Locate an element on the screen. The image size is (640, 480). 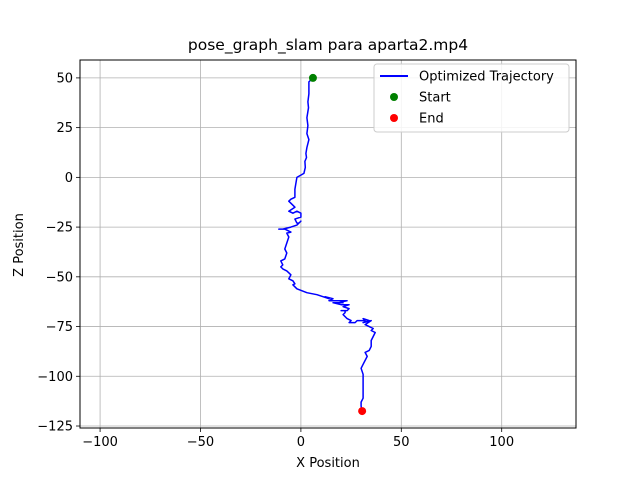
trajectory-line is located at coordinates (327, 244).